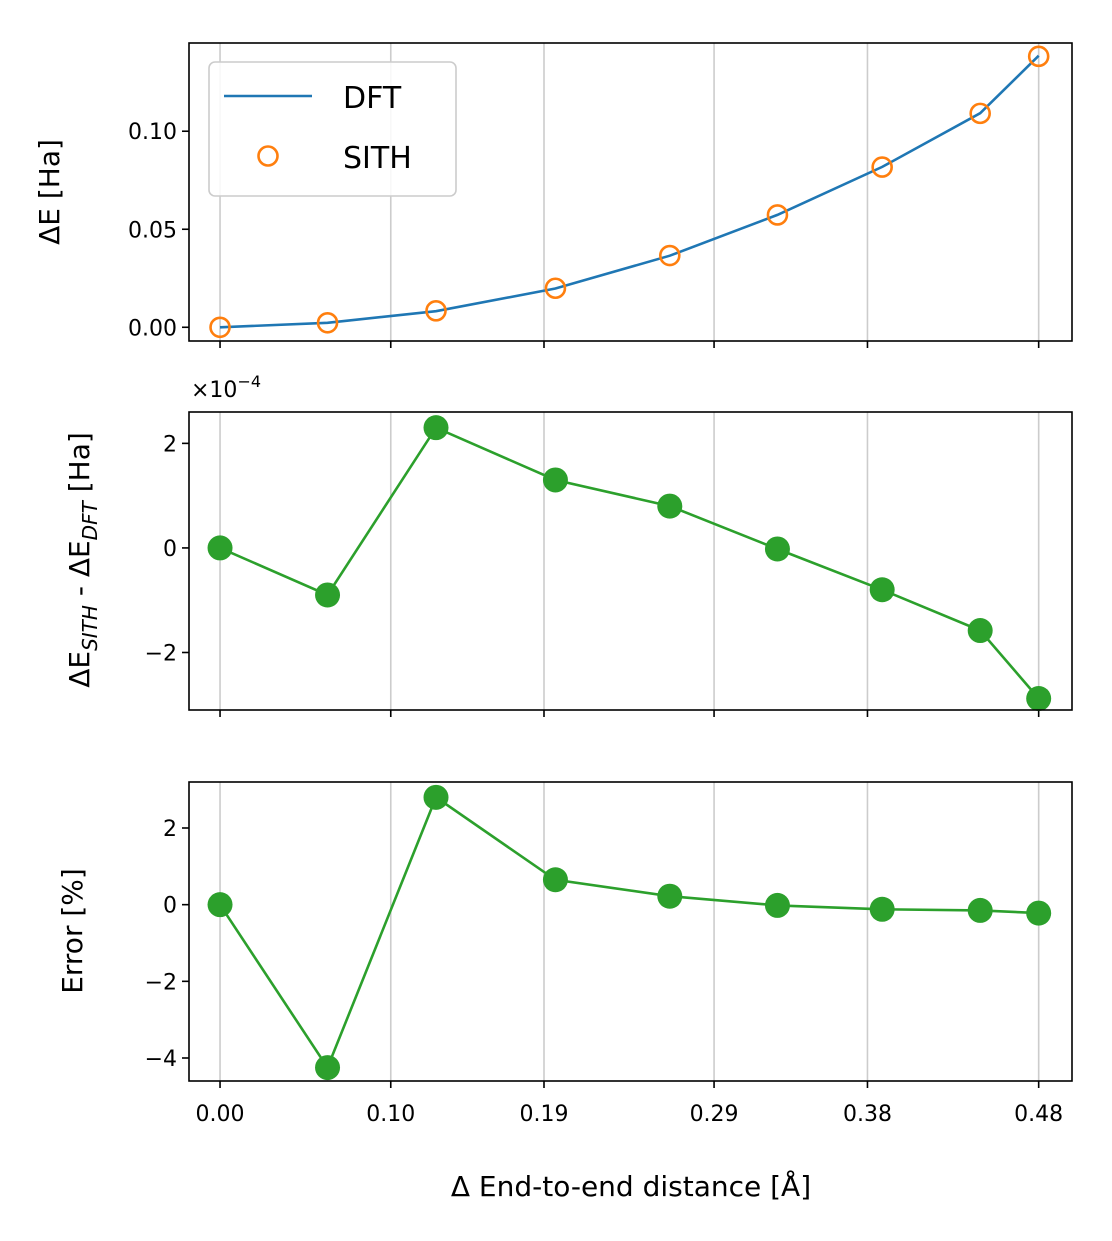 This screenshot has height=1241, width=1112. I want to click on x-tick-label: 0.29, so click(714, 1114).